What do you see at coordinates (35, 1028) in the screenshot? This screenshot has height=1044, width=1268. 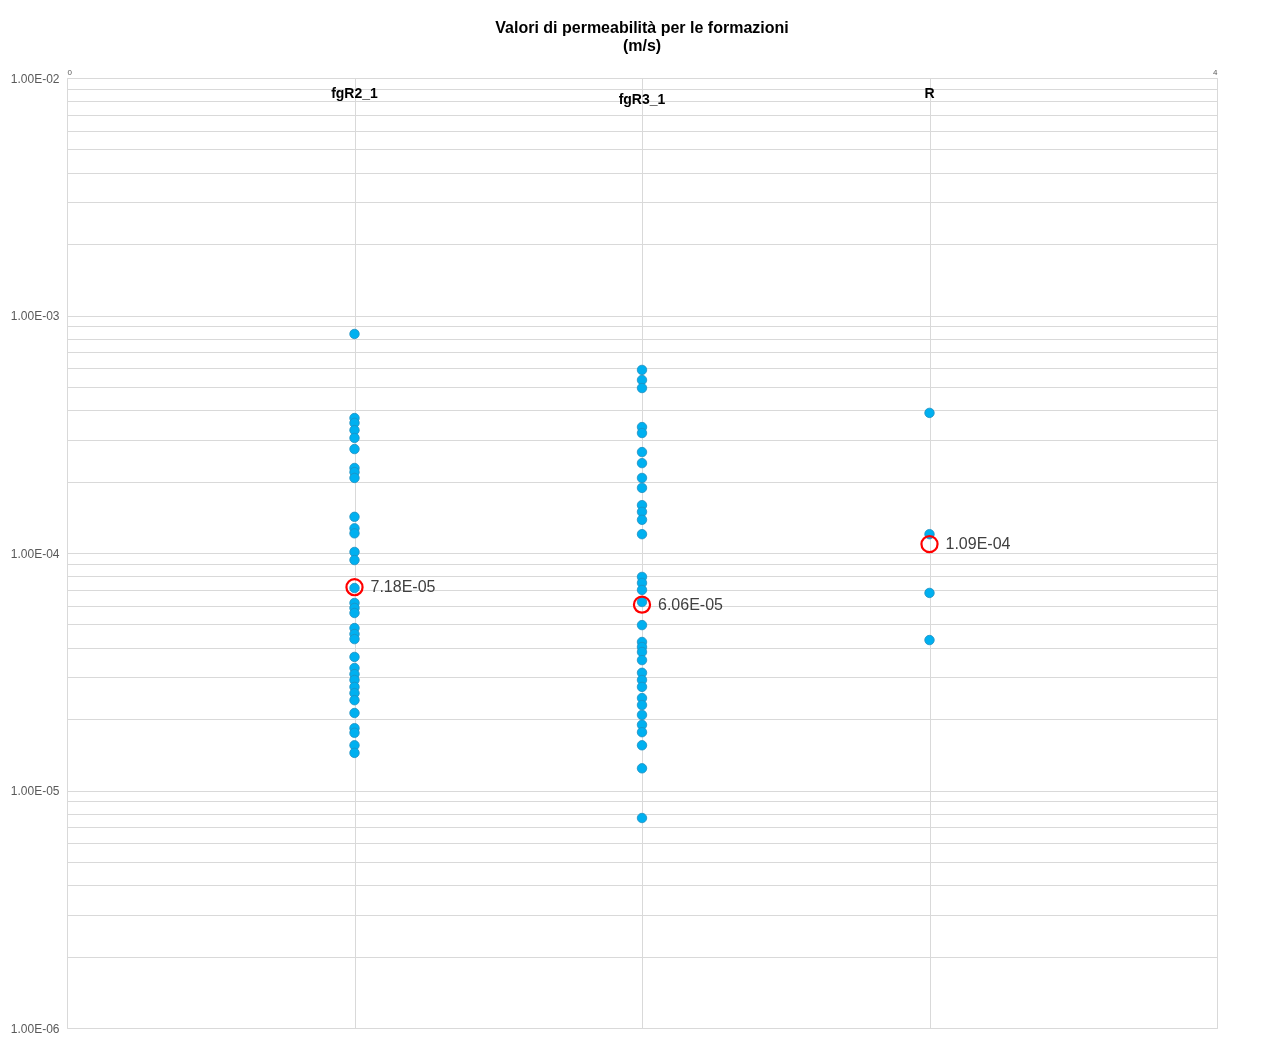 I see `y-tick-label: 1.00E-06` at bounding box center [35, 1028].